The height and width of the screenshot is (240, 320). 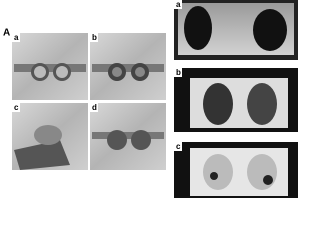 I want to click on panel-label: A, so click(x=6, y=33).